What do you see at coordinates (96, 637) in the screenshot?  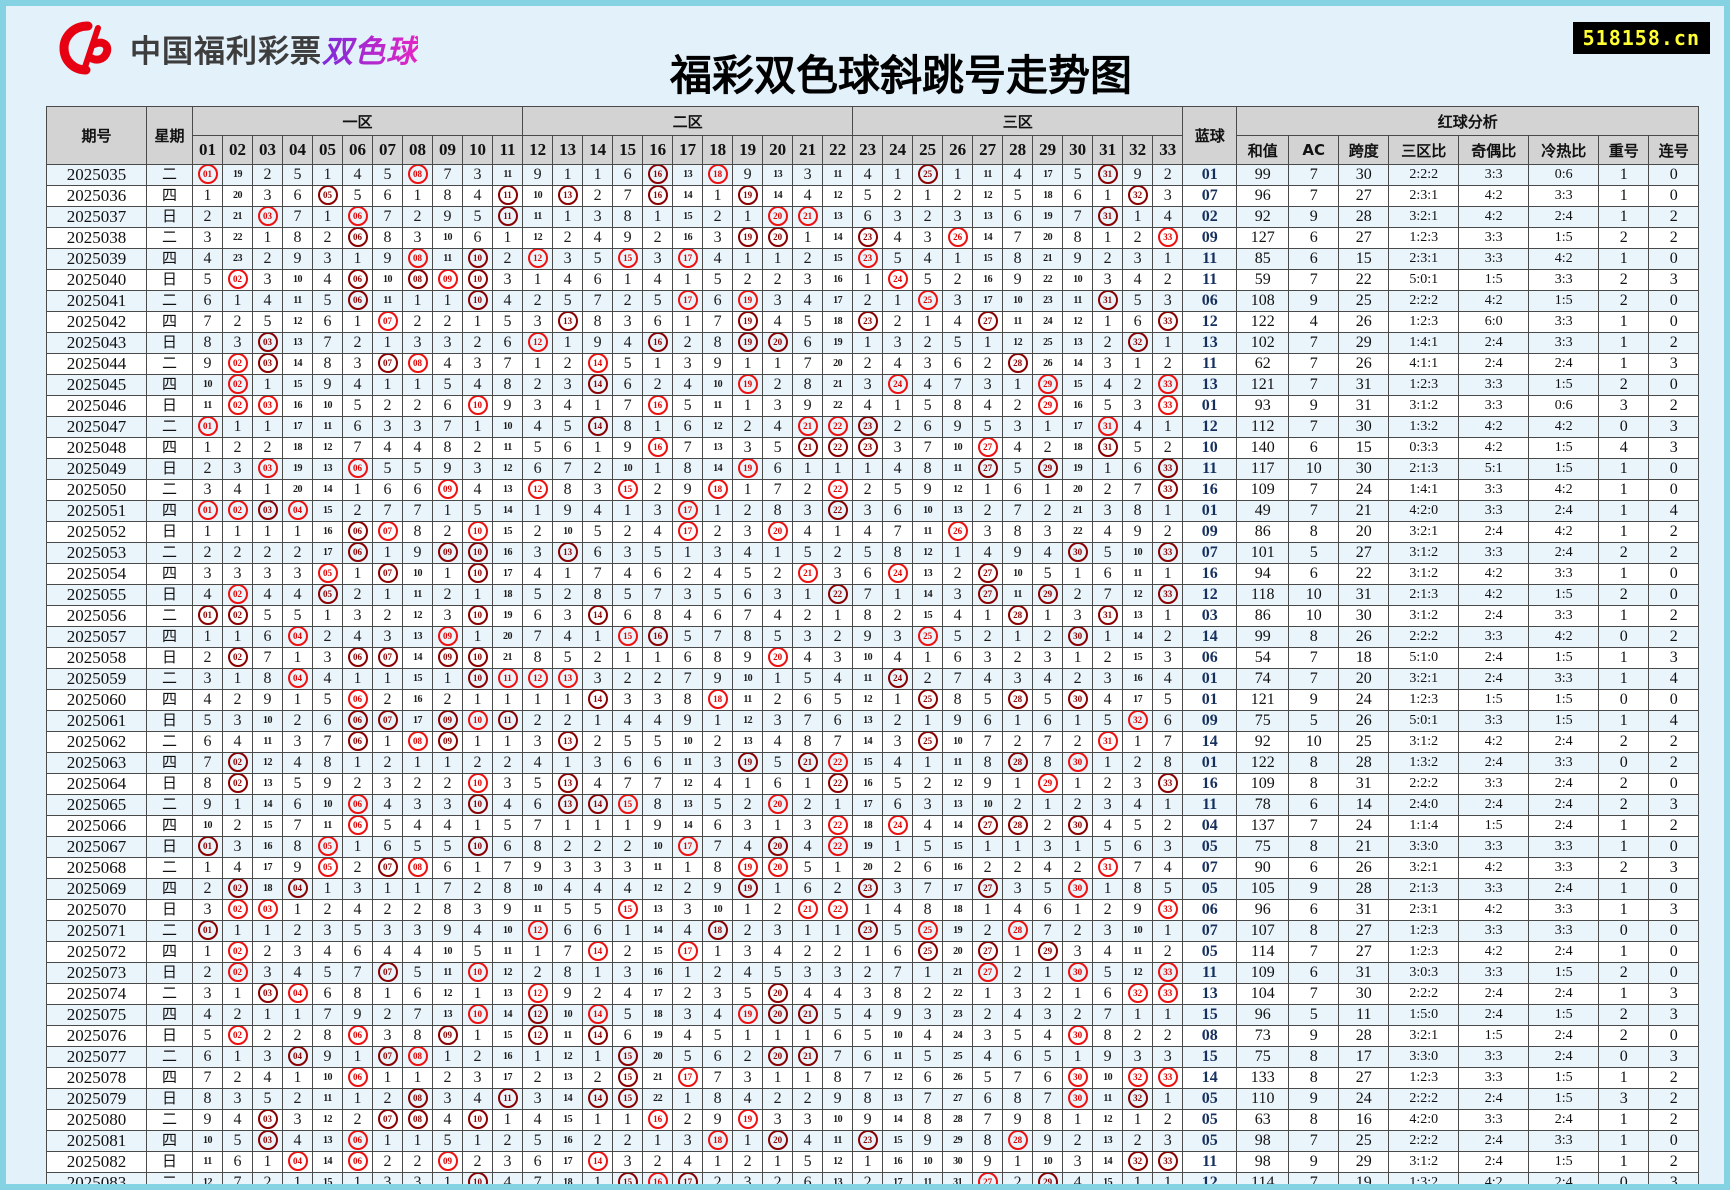 I see `issue-cell: 2025057` at bounding box center [96, 637].